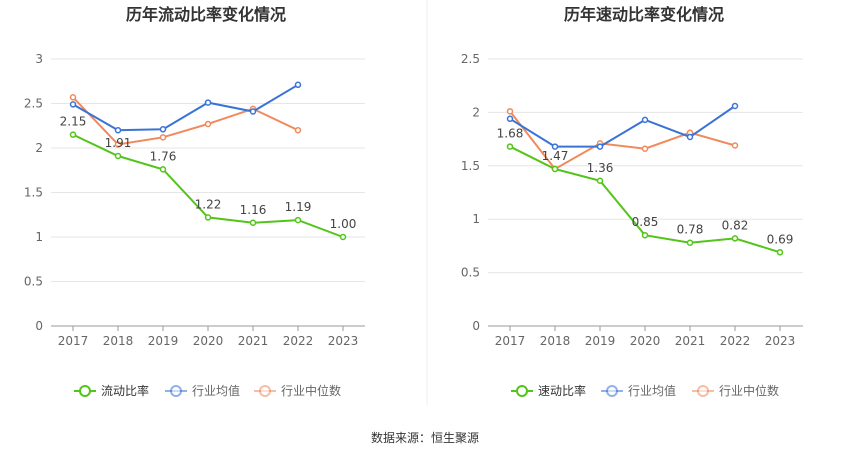 The height and width of the screenshot is (459, 850). Describe the element at coordinates (735, 225) in the screenshot. I see `data-label: 0.82` at that location.